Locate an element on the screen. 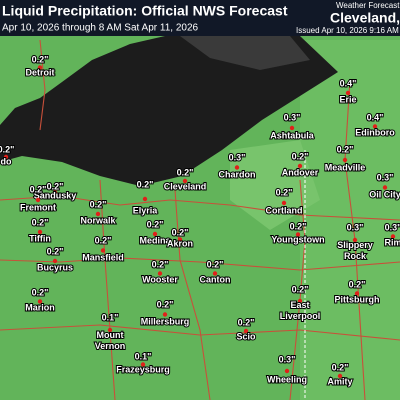 The height and width of the screenshot is (400, 400). city-name: Marion is located at coordinates (40, 307).